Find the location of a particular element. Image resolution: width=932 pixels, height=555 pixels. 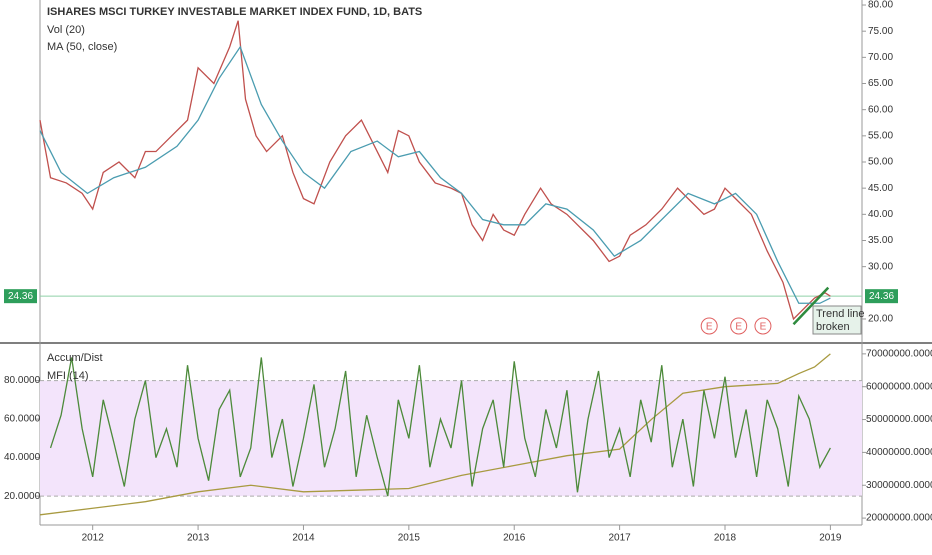

annotation-line: Trend line is located at coordinates (840, 314).